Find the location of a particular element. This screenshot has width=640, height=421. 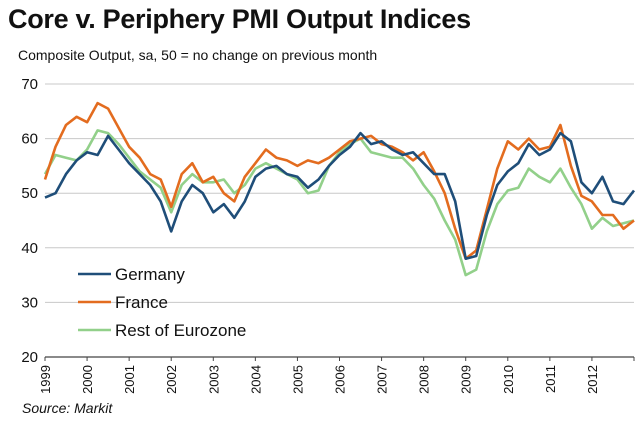

x-tick-label: 2000 is located at coordinates (87, 379).